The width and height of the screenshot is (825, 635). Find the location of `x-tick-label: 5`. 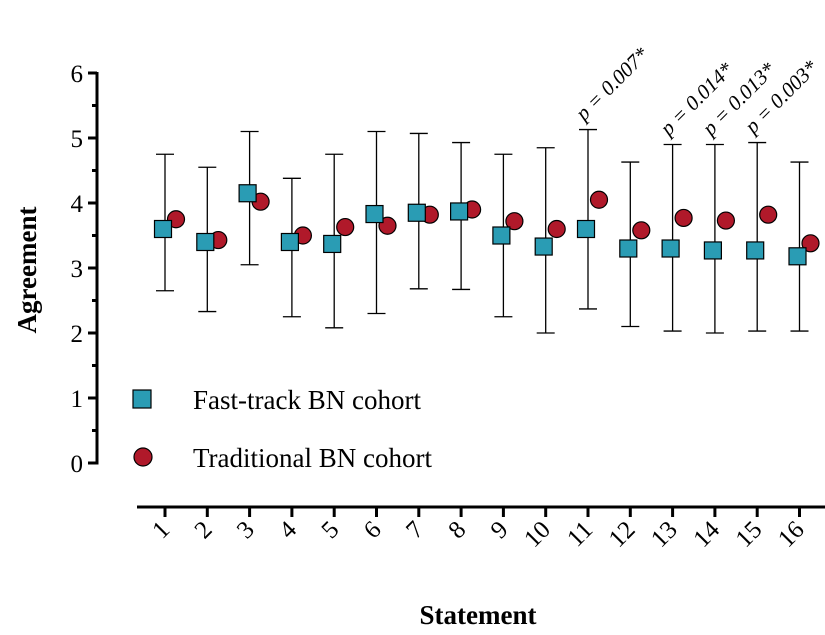

x-tick-label: 5 is located at coordinates (331, 530).